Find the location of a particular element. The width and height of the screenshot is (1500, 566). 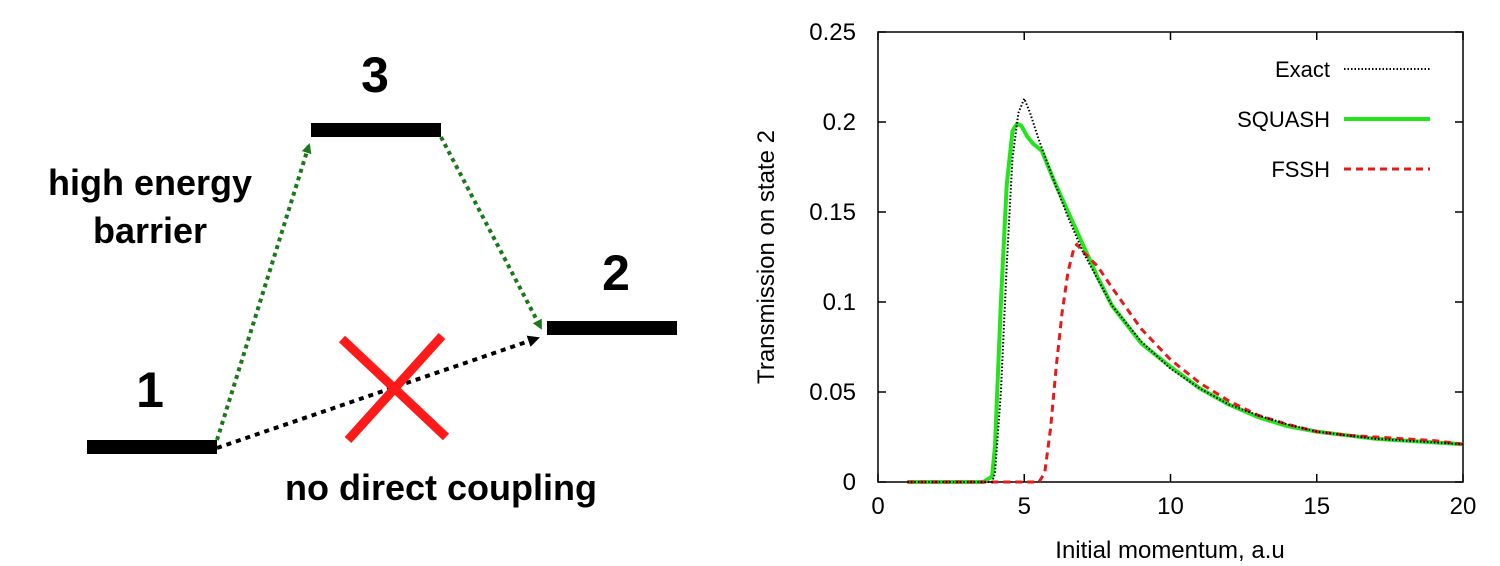

cross-icon is located at coordinates (394, 388).